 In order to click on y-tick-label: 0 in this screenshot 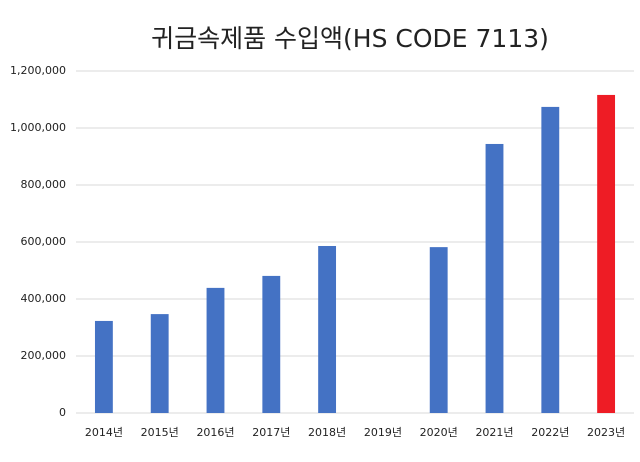, I will do `click(62, 412)`.